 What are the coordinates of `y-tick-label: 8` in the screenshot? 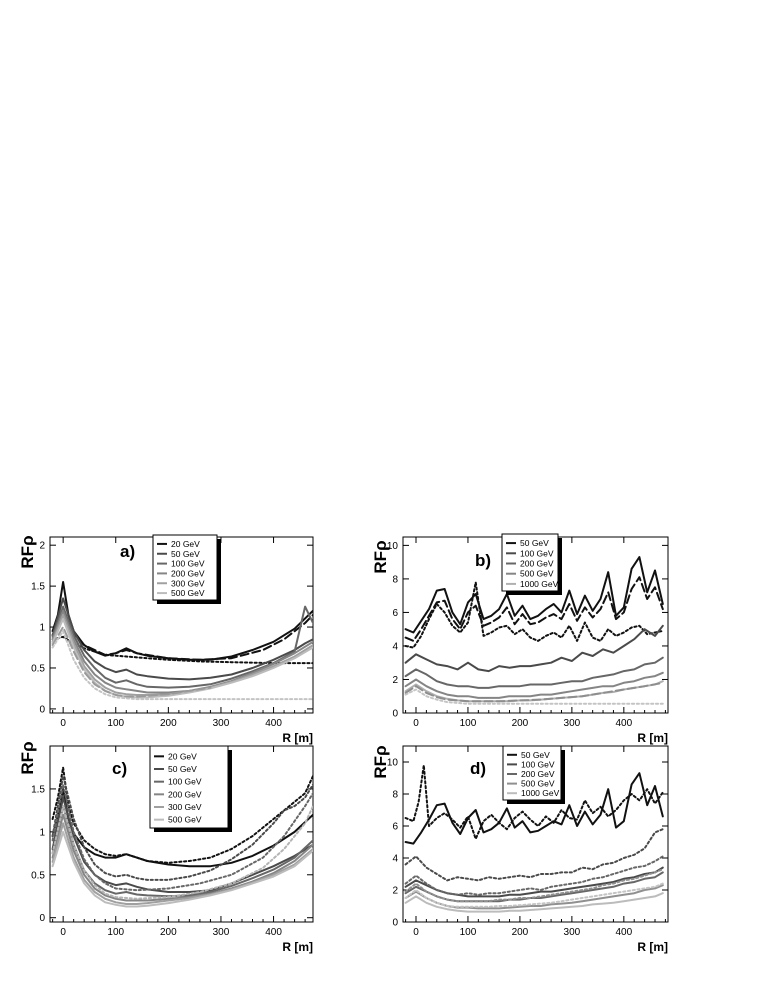 It's located at (395, 579).